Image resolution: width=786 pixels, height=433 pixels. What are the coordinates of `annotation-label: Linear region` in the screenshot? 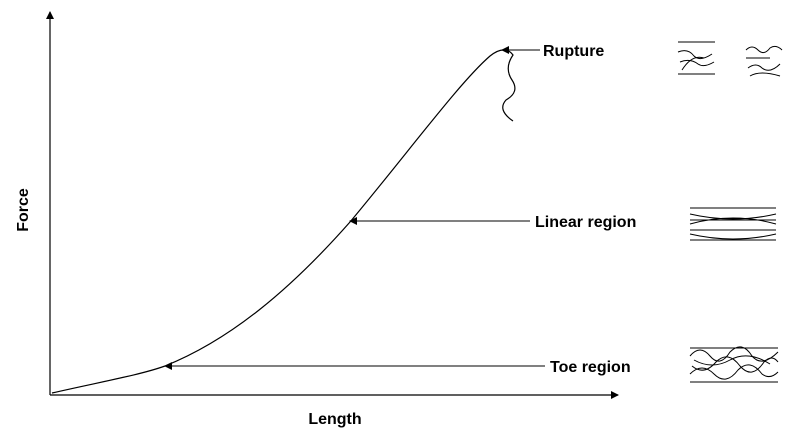 It's located at (585, 222).